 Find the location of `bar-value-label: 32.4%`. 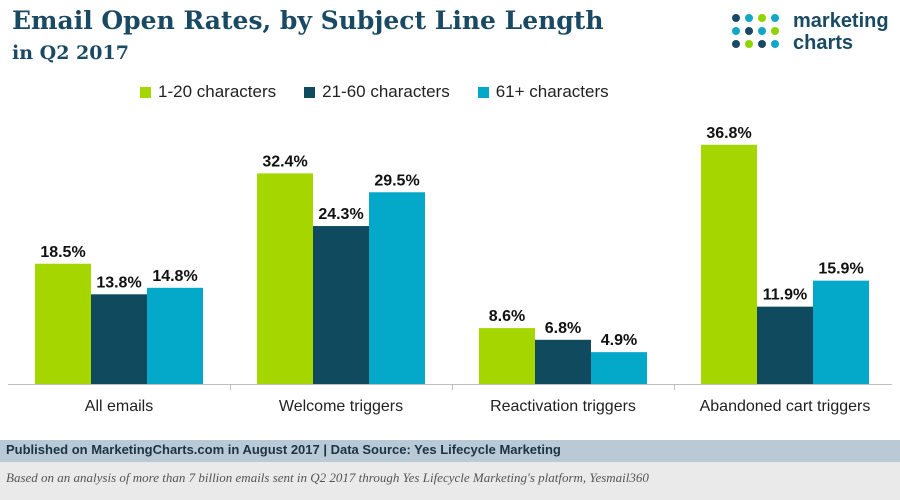

bar-value-label: 32.4% is located at coordinates (284, 161).